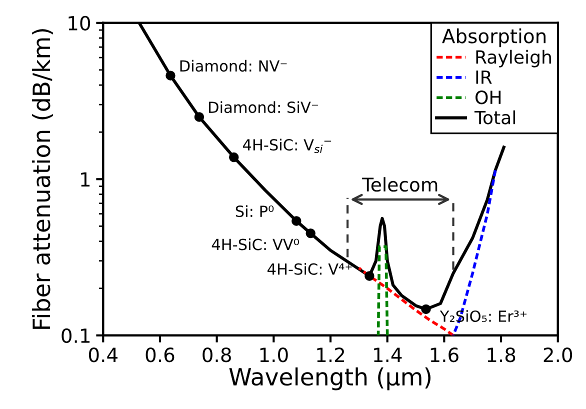 The image size is (586, 409). Describe the element at coordinates (85, 179) in the screenshot. I see `y-tick-label: 1` at that location.